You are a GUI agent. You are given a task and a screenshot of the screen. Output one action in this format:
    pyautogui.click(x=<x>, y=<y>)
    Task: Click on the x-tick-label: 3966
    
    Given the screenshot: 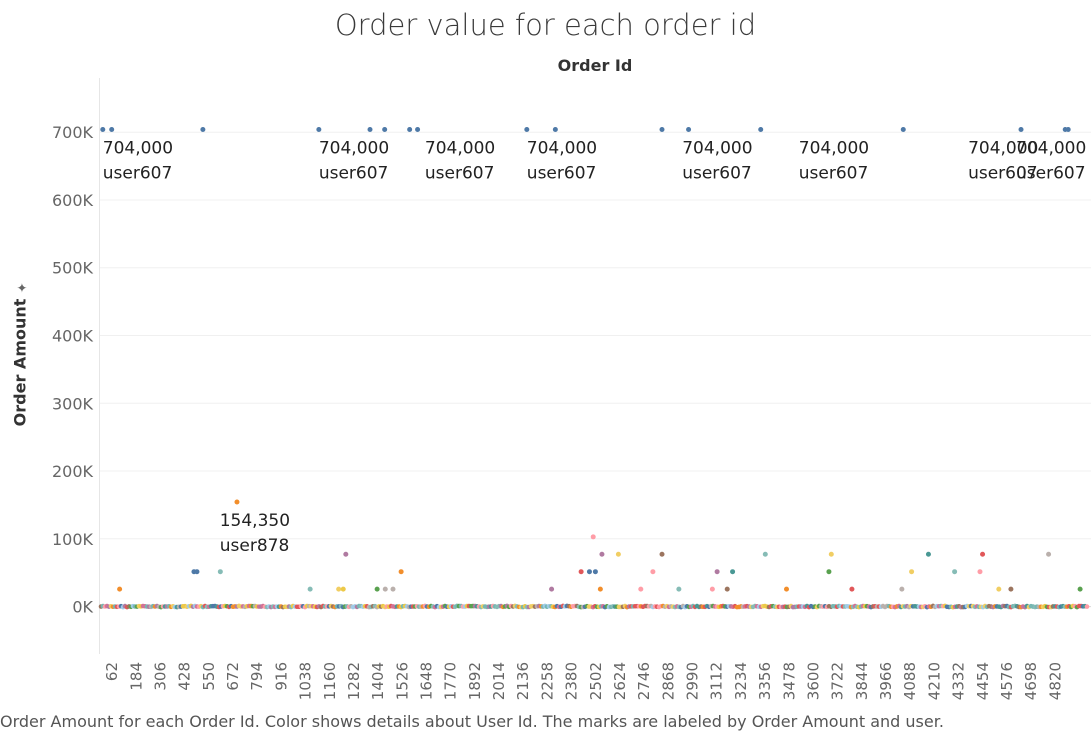 What is the action you would take?
    pyautogui.click(x=886, y=681)
    